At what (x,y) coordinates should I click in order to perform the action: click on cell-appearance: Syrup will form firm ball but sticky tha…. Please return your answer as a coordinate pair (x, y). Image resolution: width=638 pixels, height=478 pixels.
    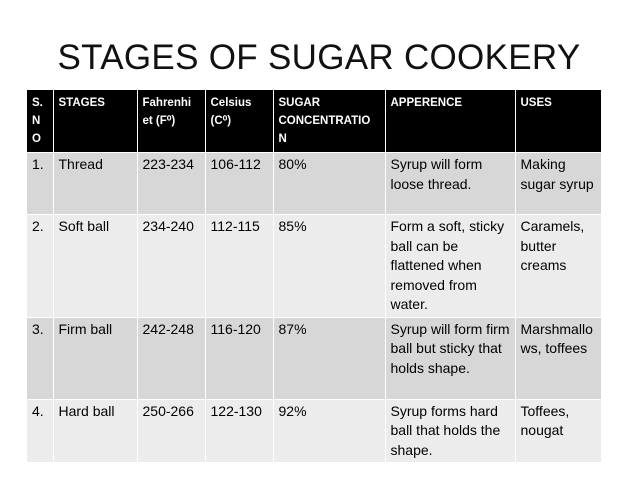
    Looking at the image, I should click on (450, 357).